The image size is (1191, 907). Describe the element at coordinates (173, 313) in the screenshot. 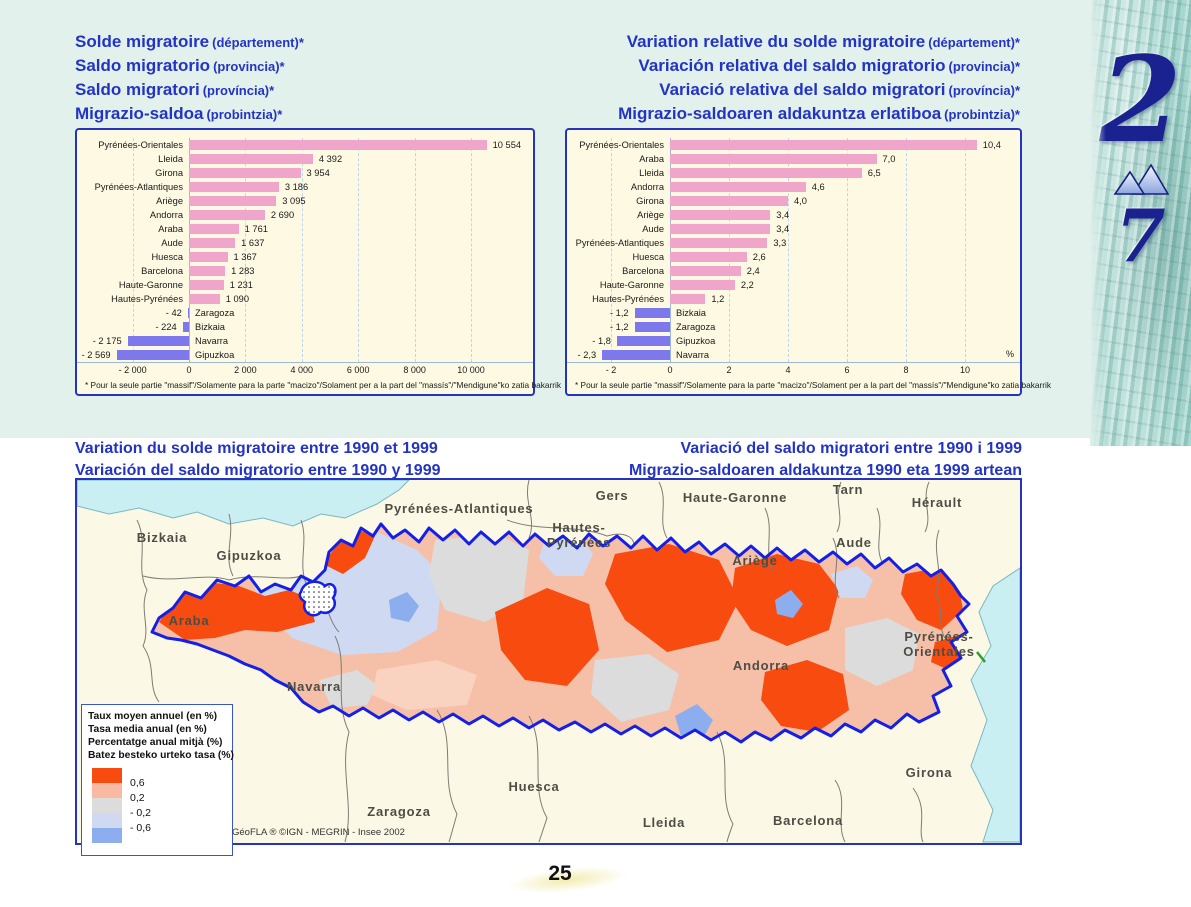

I see `value-label: - 42` at that location.